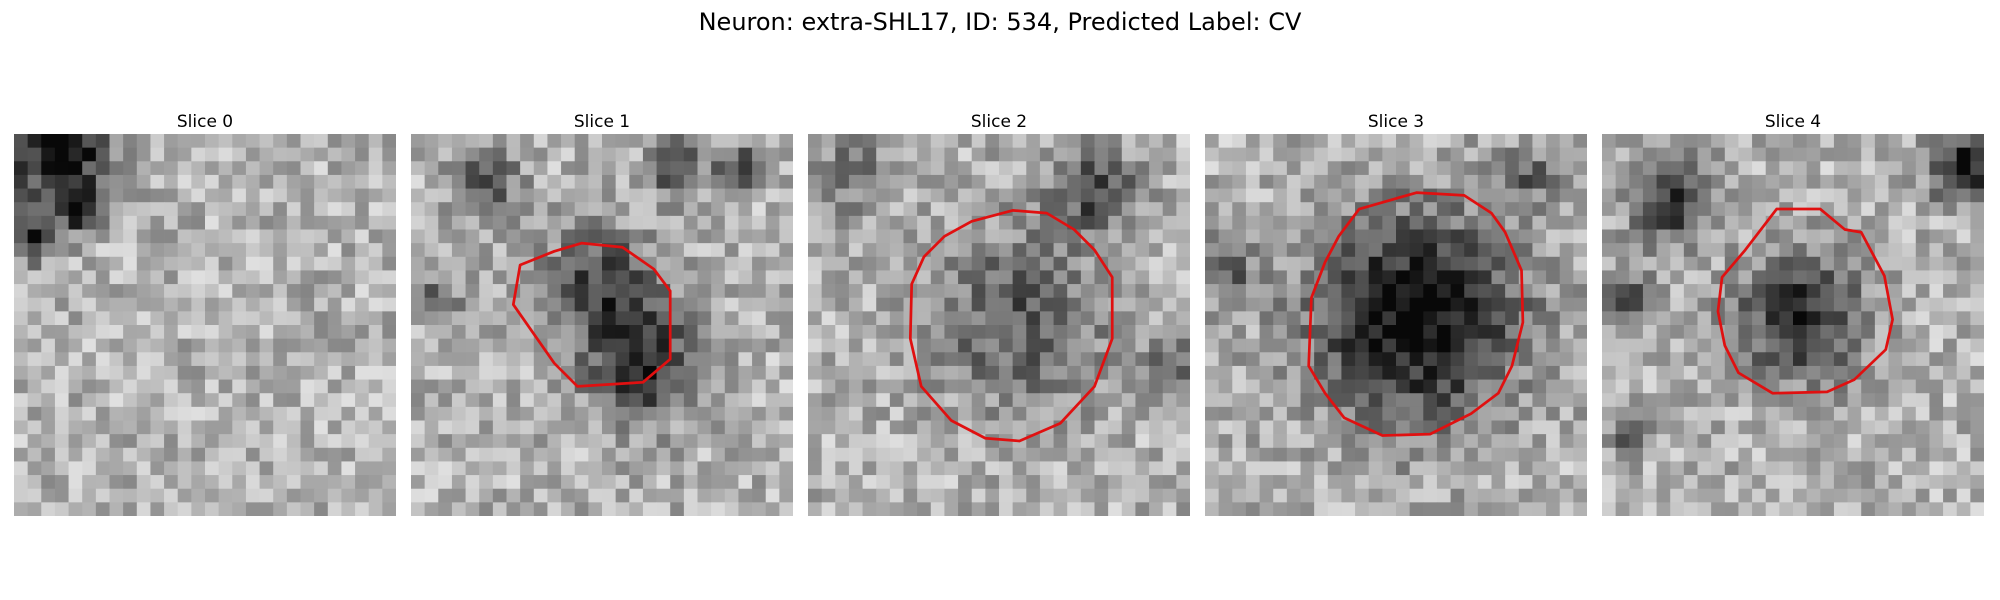 This screenshot has height=600, width=2000. Describe the element at coordinates (602, 122) in the screenshot. I see `slice-title: Slice 1` at that location.